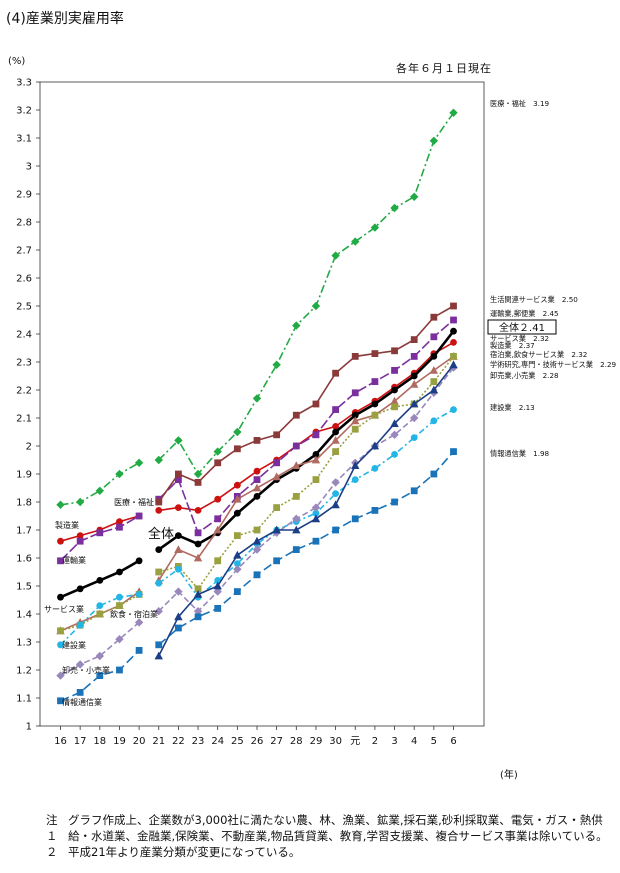 This screenshot has width=620, height=873. I want to click on y-tick-label: 2, so click(29, 447).